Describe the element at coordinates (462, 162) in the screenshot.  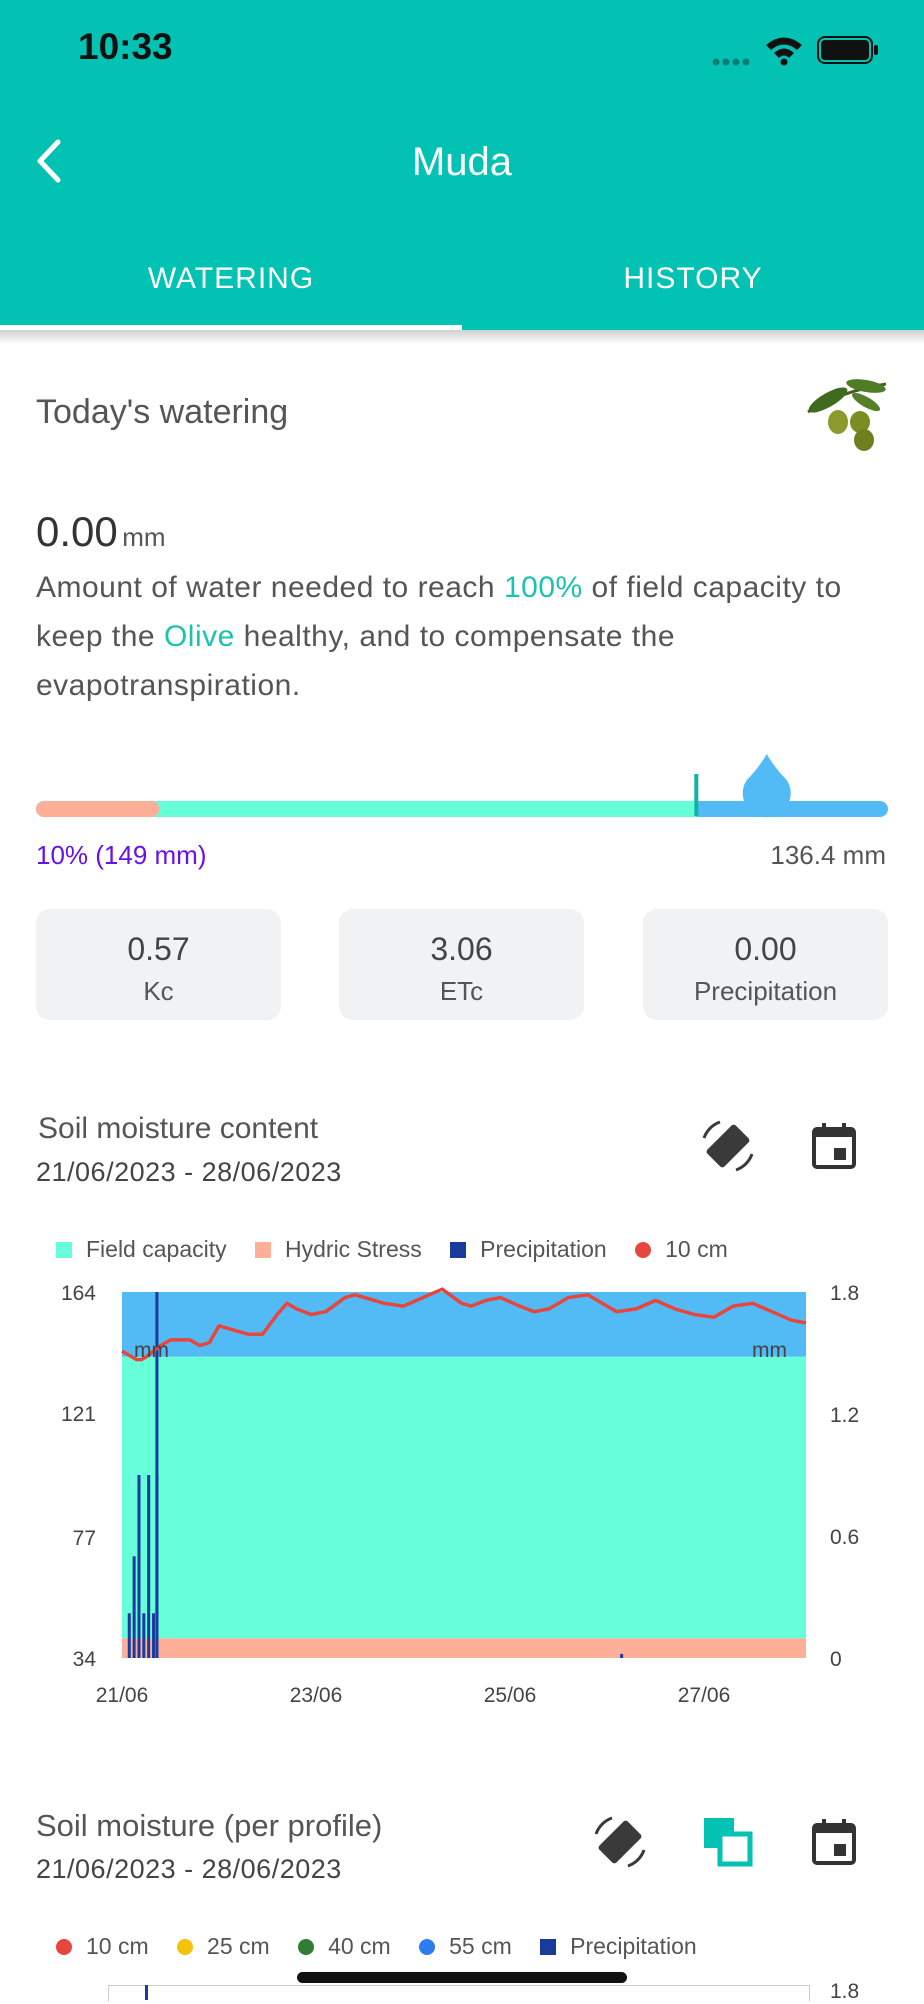
I see `page-title: Muda` at that location.